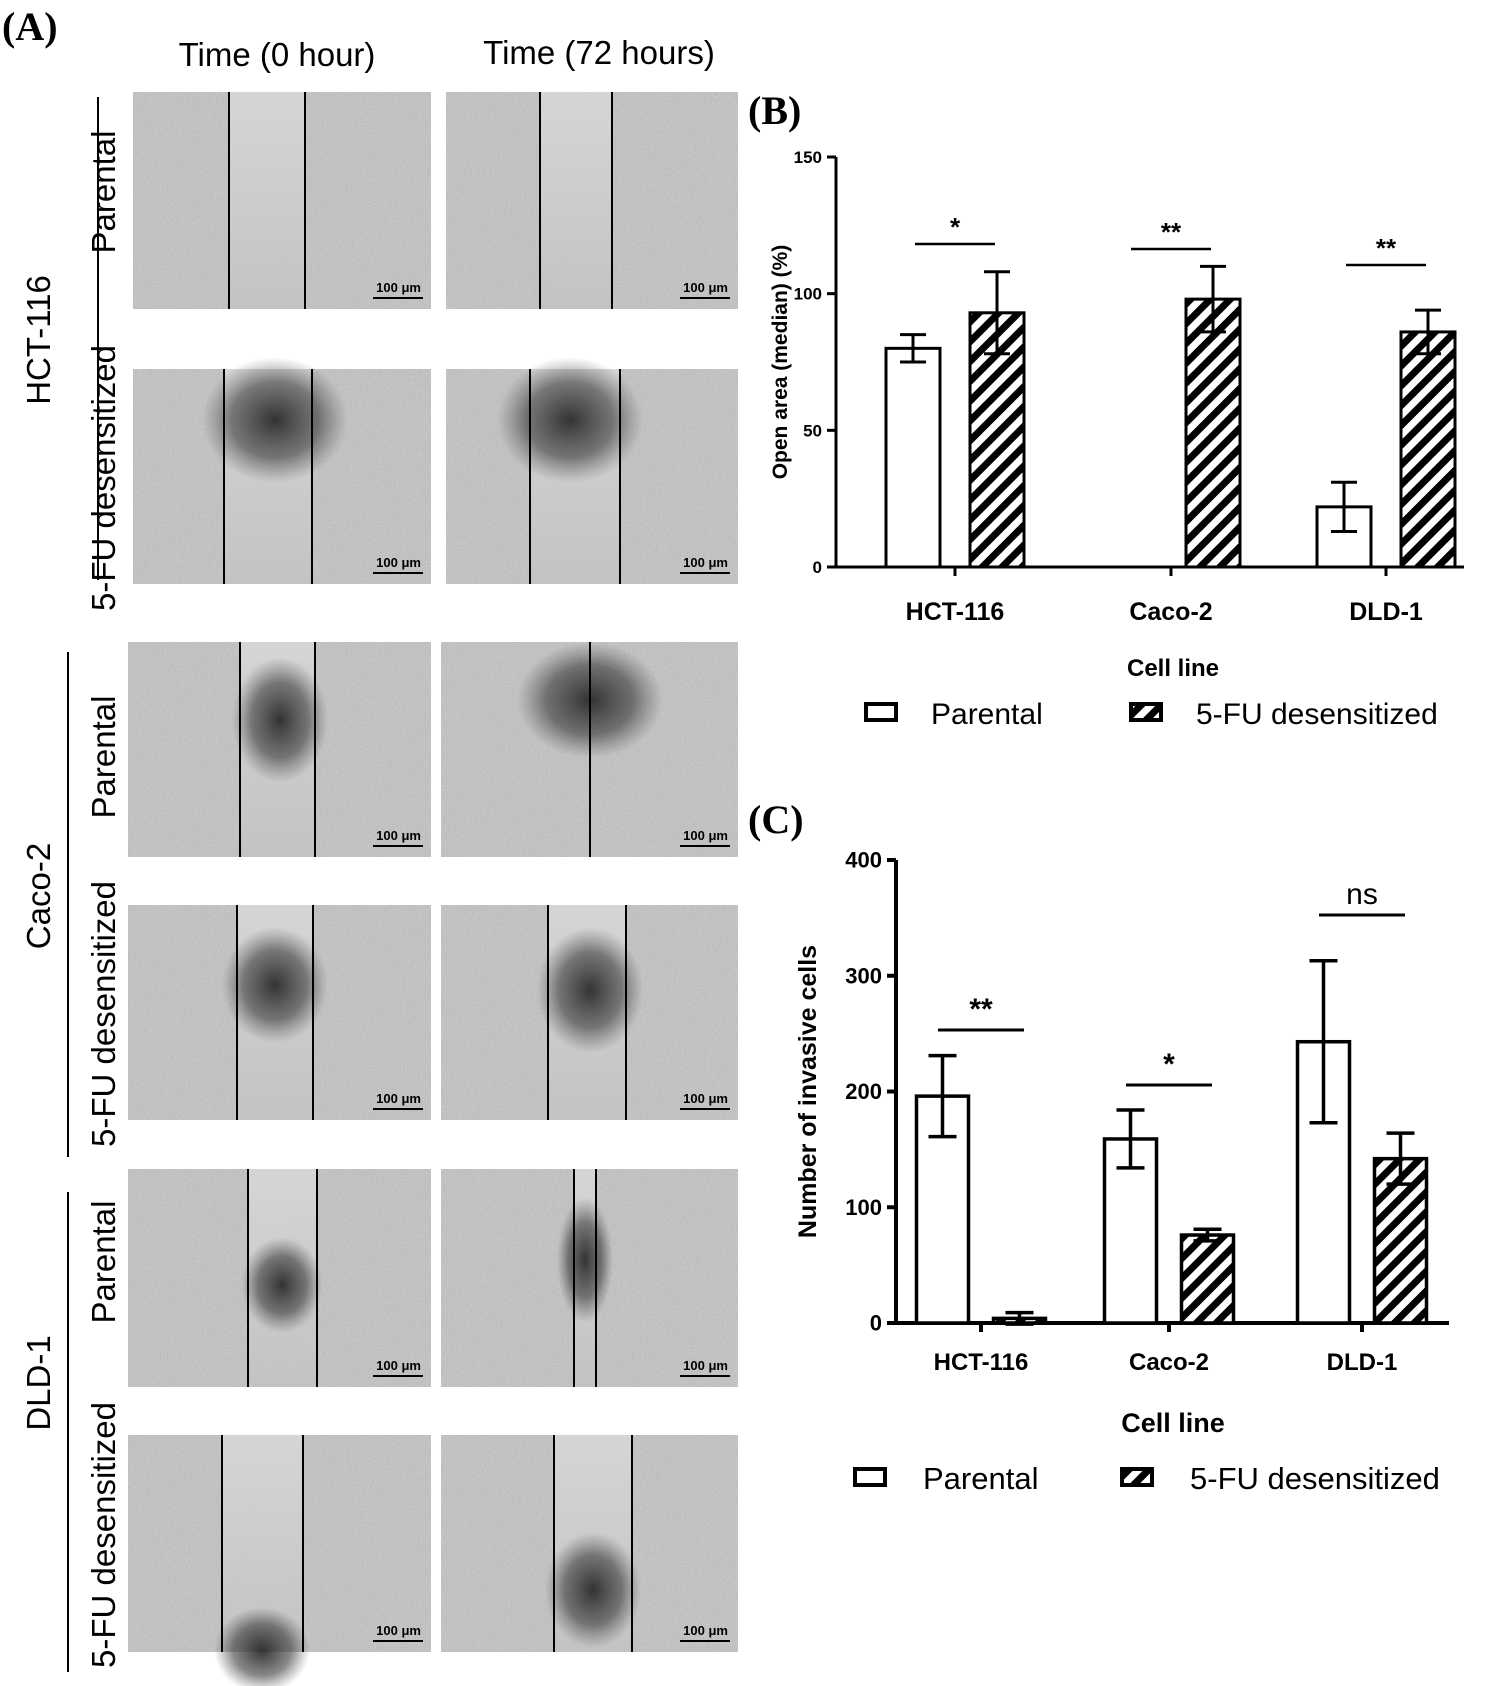  I want to click on condition-label-caco2-5fu: 5-FU desensitized, so click(103, 1014).